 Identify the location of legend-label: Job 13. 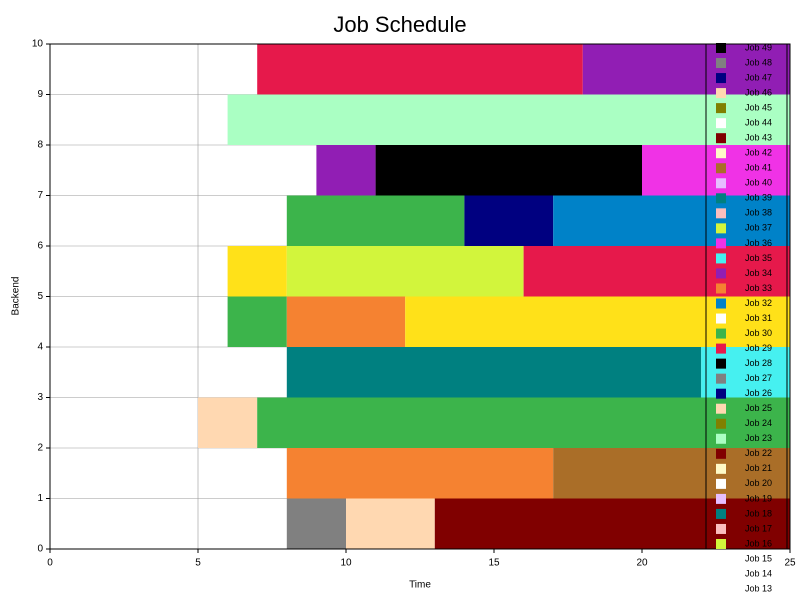
(758, 588).